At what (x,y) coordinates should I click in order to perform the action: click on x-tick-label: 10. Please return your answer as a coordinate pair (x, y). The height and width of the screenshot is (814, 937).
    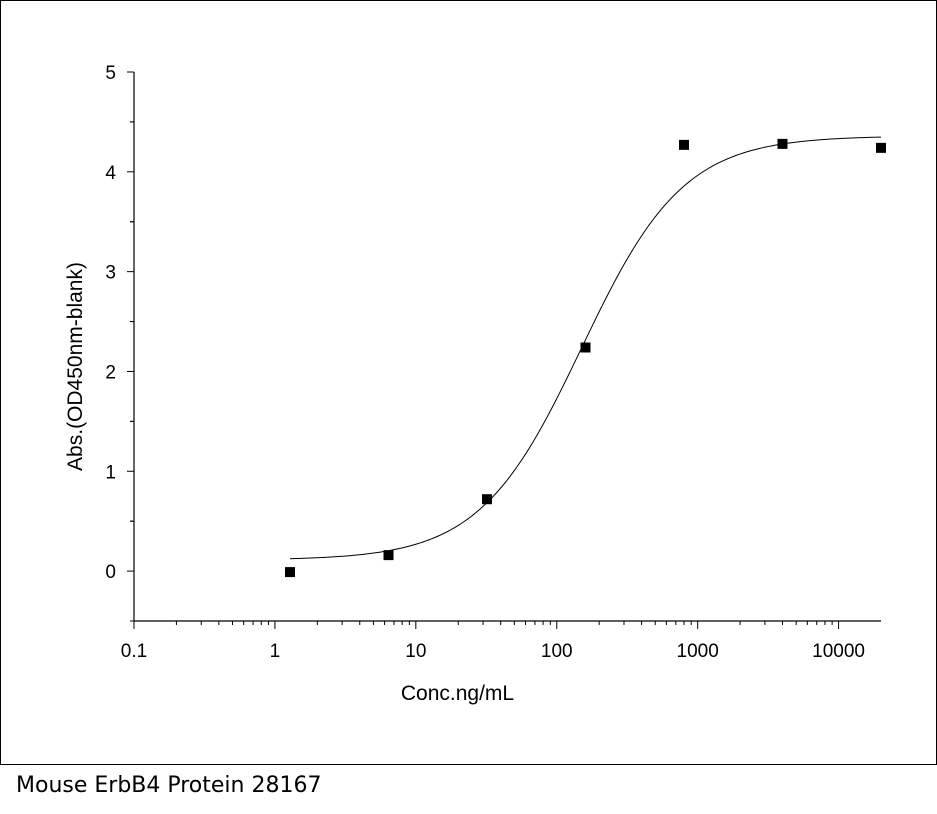
    Looking at the image, I should click on (415, 651).